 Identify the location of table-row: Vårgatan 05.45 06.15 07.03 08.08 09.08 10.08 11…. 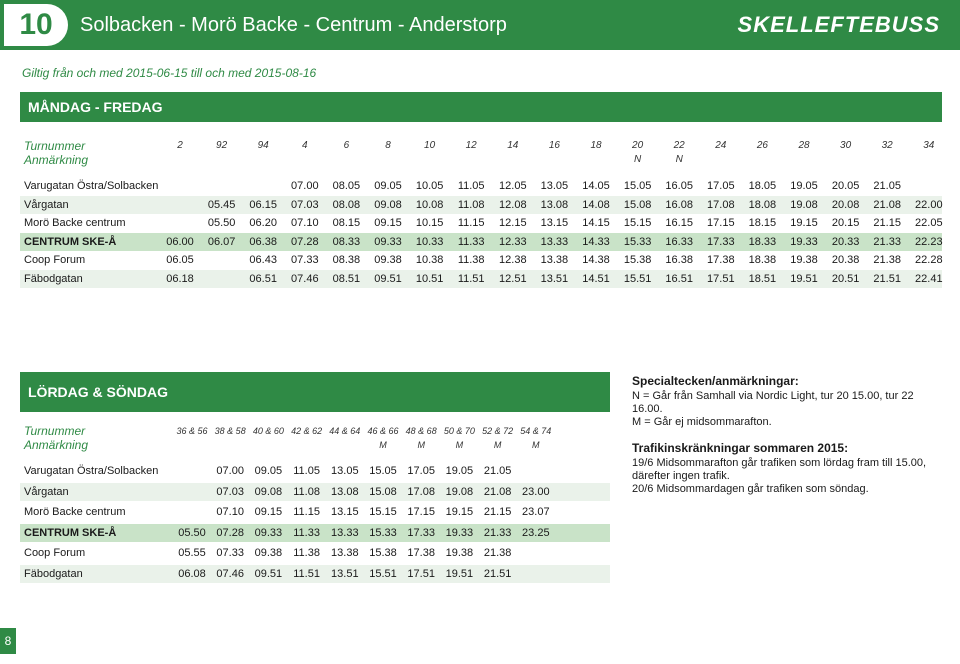
(481, 204).